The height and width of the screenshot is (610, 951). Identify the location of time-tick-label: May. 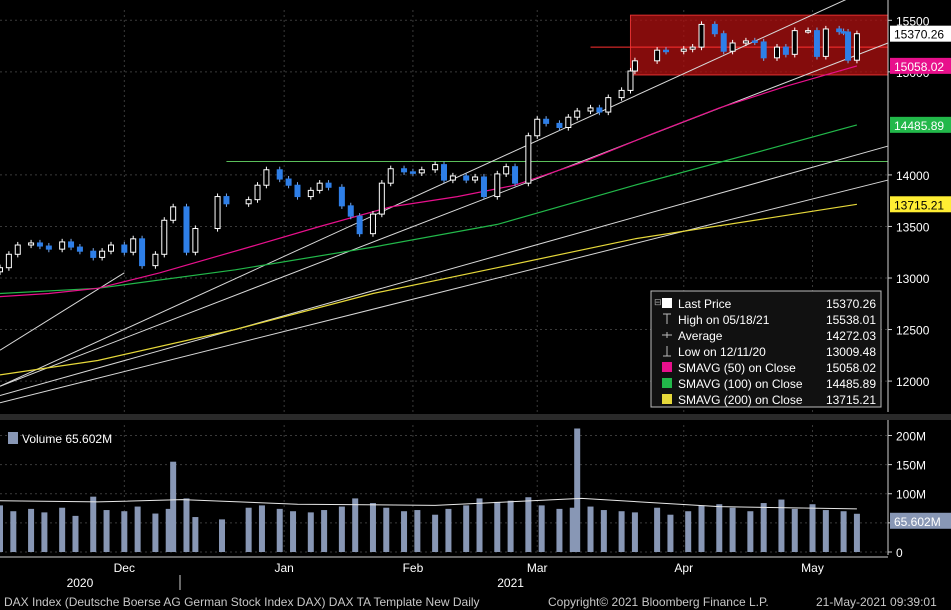
(812, 568).